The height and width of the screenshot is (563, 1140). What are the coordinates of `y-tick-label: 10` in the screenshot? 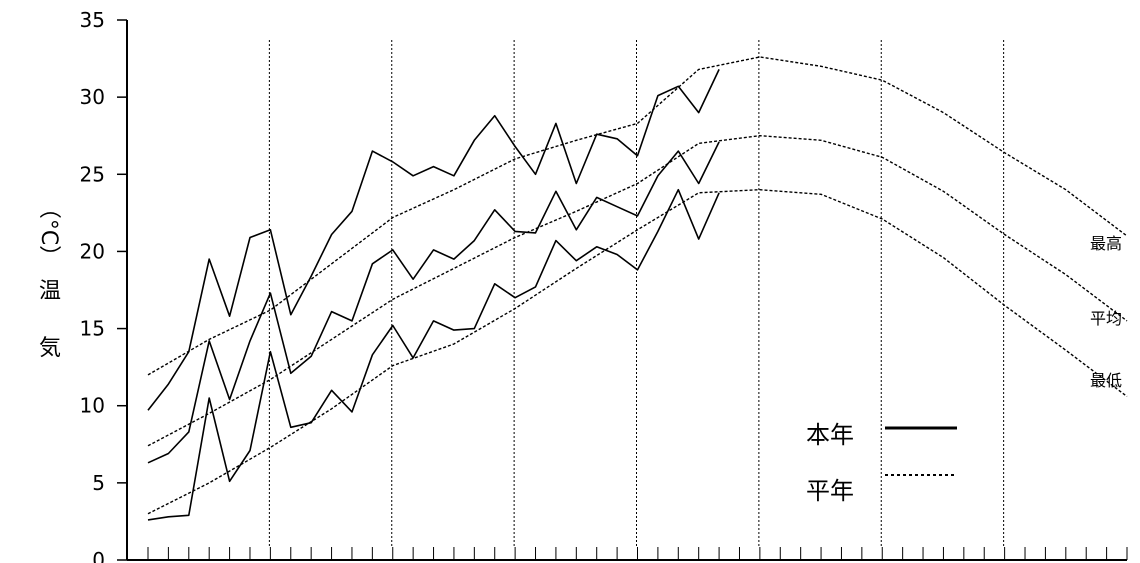 It's located at (92, 406).